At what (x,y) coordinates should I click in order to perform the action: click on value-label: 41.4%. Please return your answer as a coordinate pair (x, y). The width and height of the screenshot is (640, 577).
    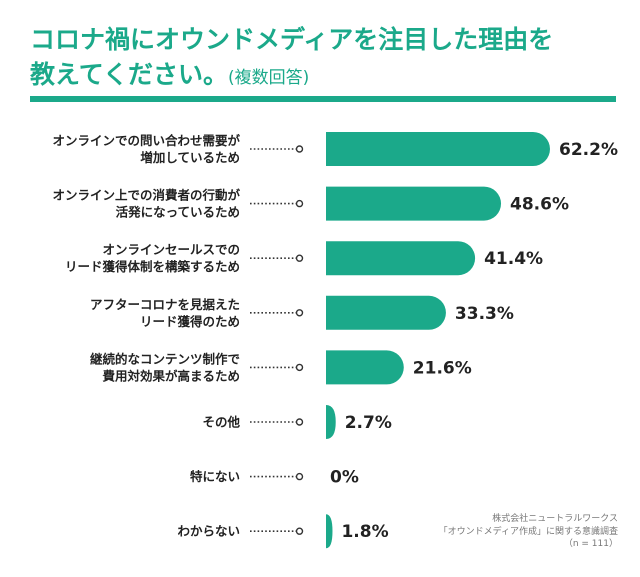
    Looking at the image, I should click on (513, 259).